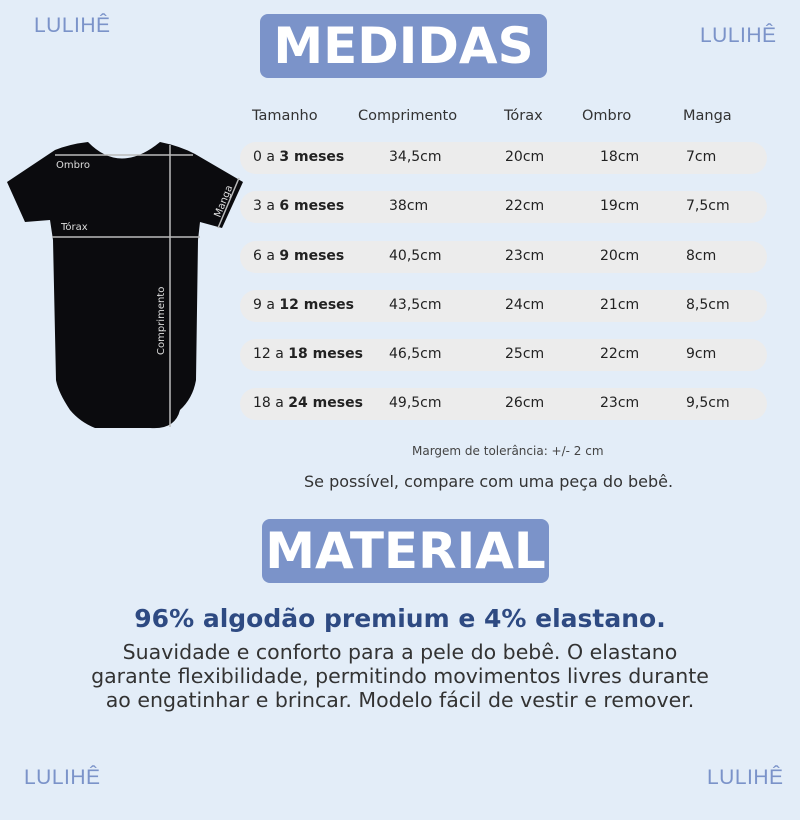  What do you see at coordinates (525, 354) in the screenshot?
I see `cell-torax: 25cm` at bounding box center [525, 354].